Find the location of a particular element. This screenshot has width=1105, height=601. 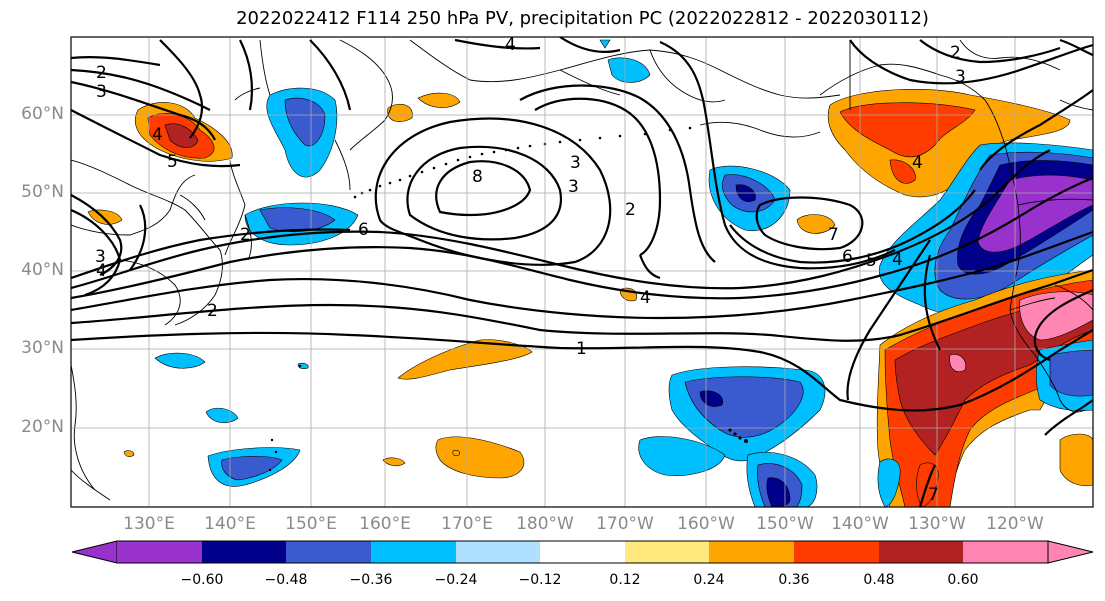

colorbar-tick: 0.48 is located at coordinates (879, 580).